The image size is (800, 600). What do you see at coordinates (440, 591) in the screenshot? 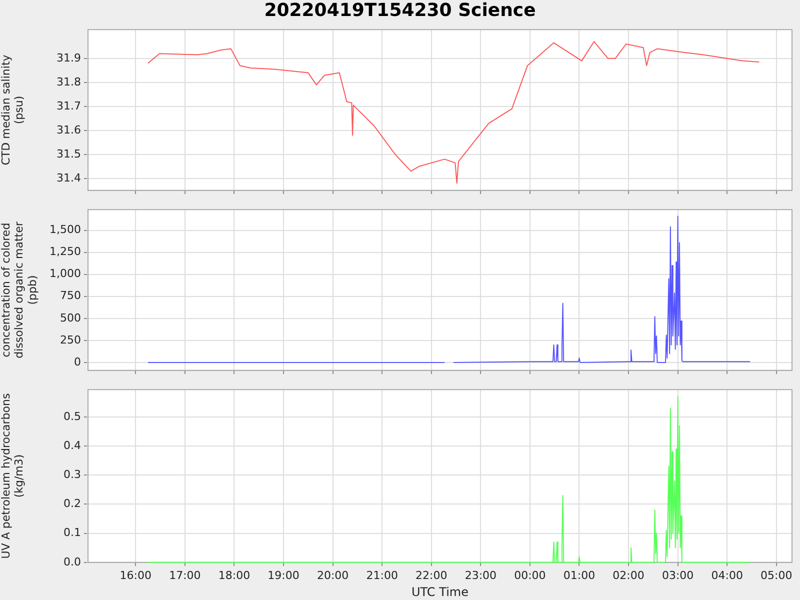
I see `x-axis-title: UTC Time` at bounding box center [440, 591].